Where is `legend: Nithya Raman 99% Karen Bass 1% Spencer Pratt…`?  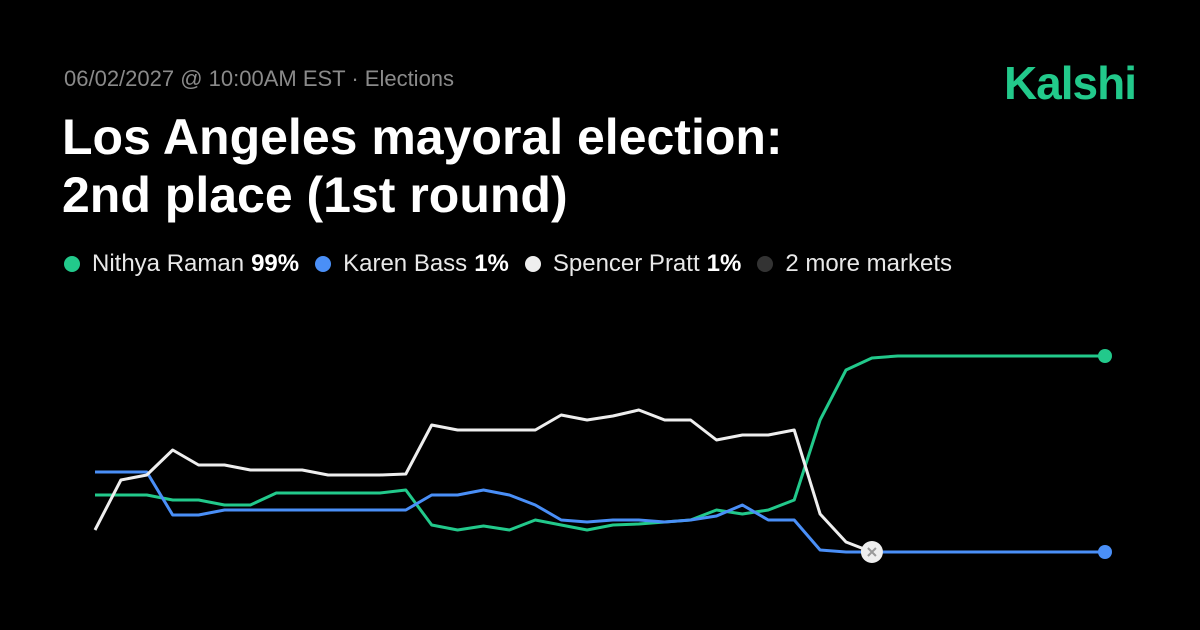
legend: Nithya Raman 99% Karen Bass 1% Spencer Pratt… is located at coordinates (516, 264).